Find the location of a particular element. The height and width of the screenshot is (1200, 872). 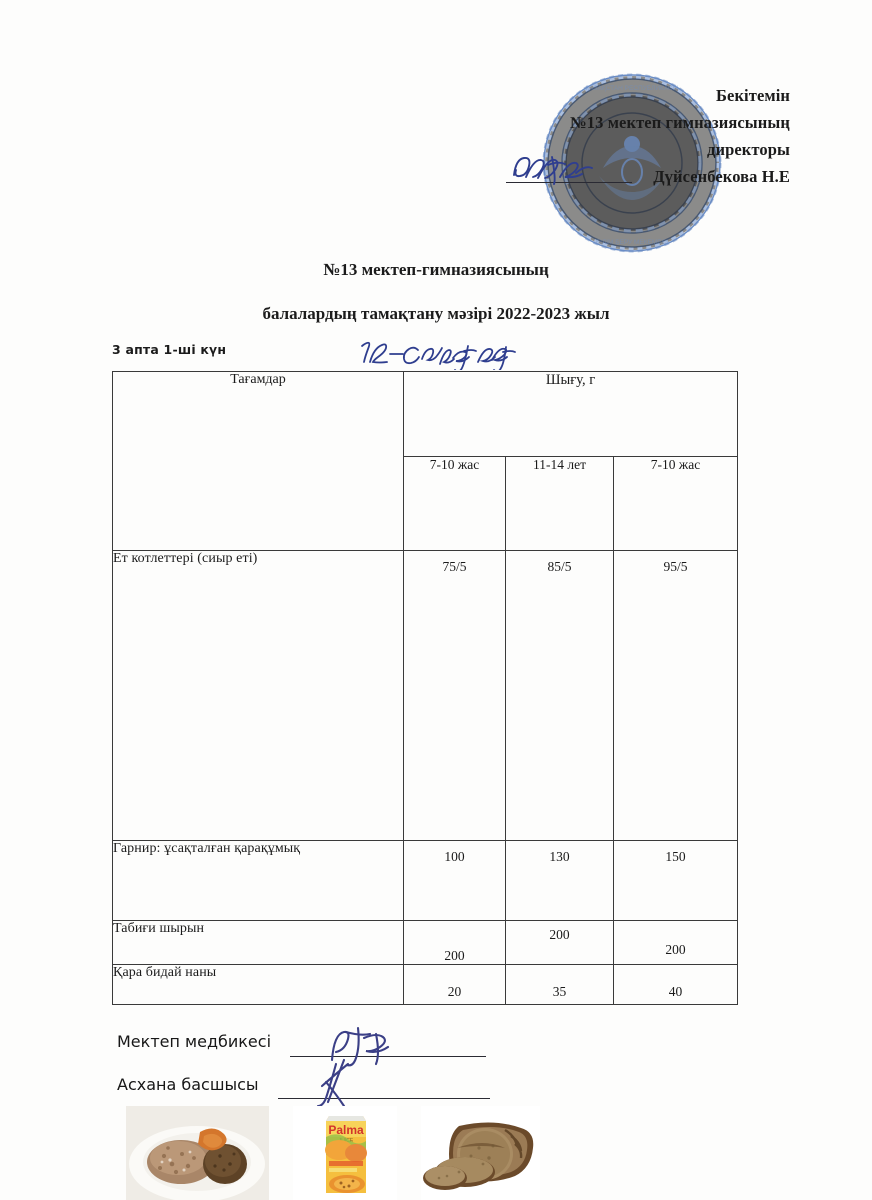

photo-palma-juice: Palma JUICE is located at coordinates (345, 1153).